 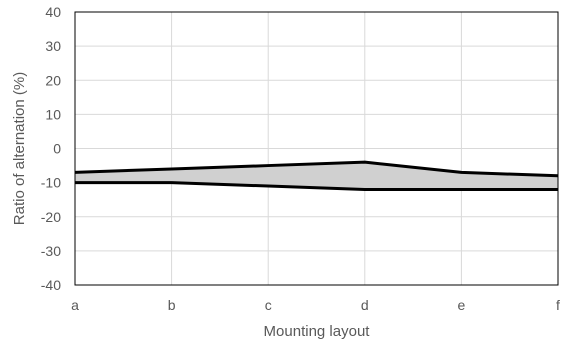 What do you see at coordinates (172, 305) in the screenshot?
I see `x-tick-label: b` at bounding box center [172, 305].